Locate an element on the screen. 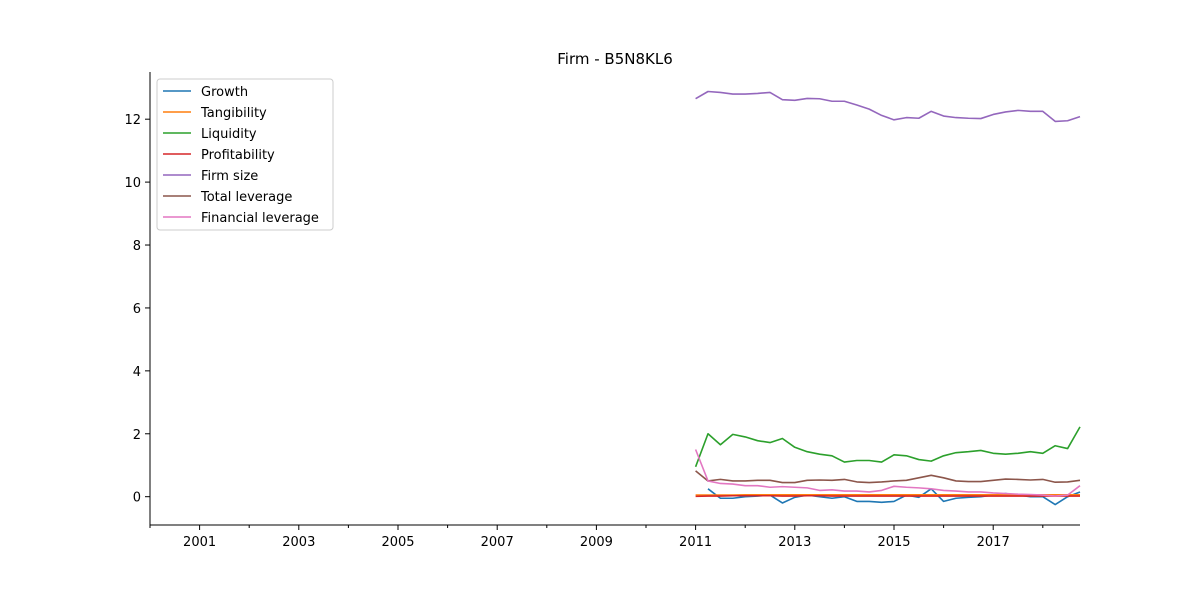  y-tick-label: 6 is located at coordinates (137, 309).